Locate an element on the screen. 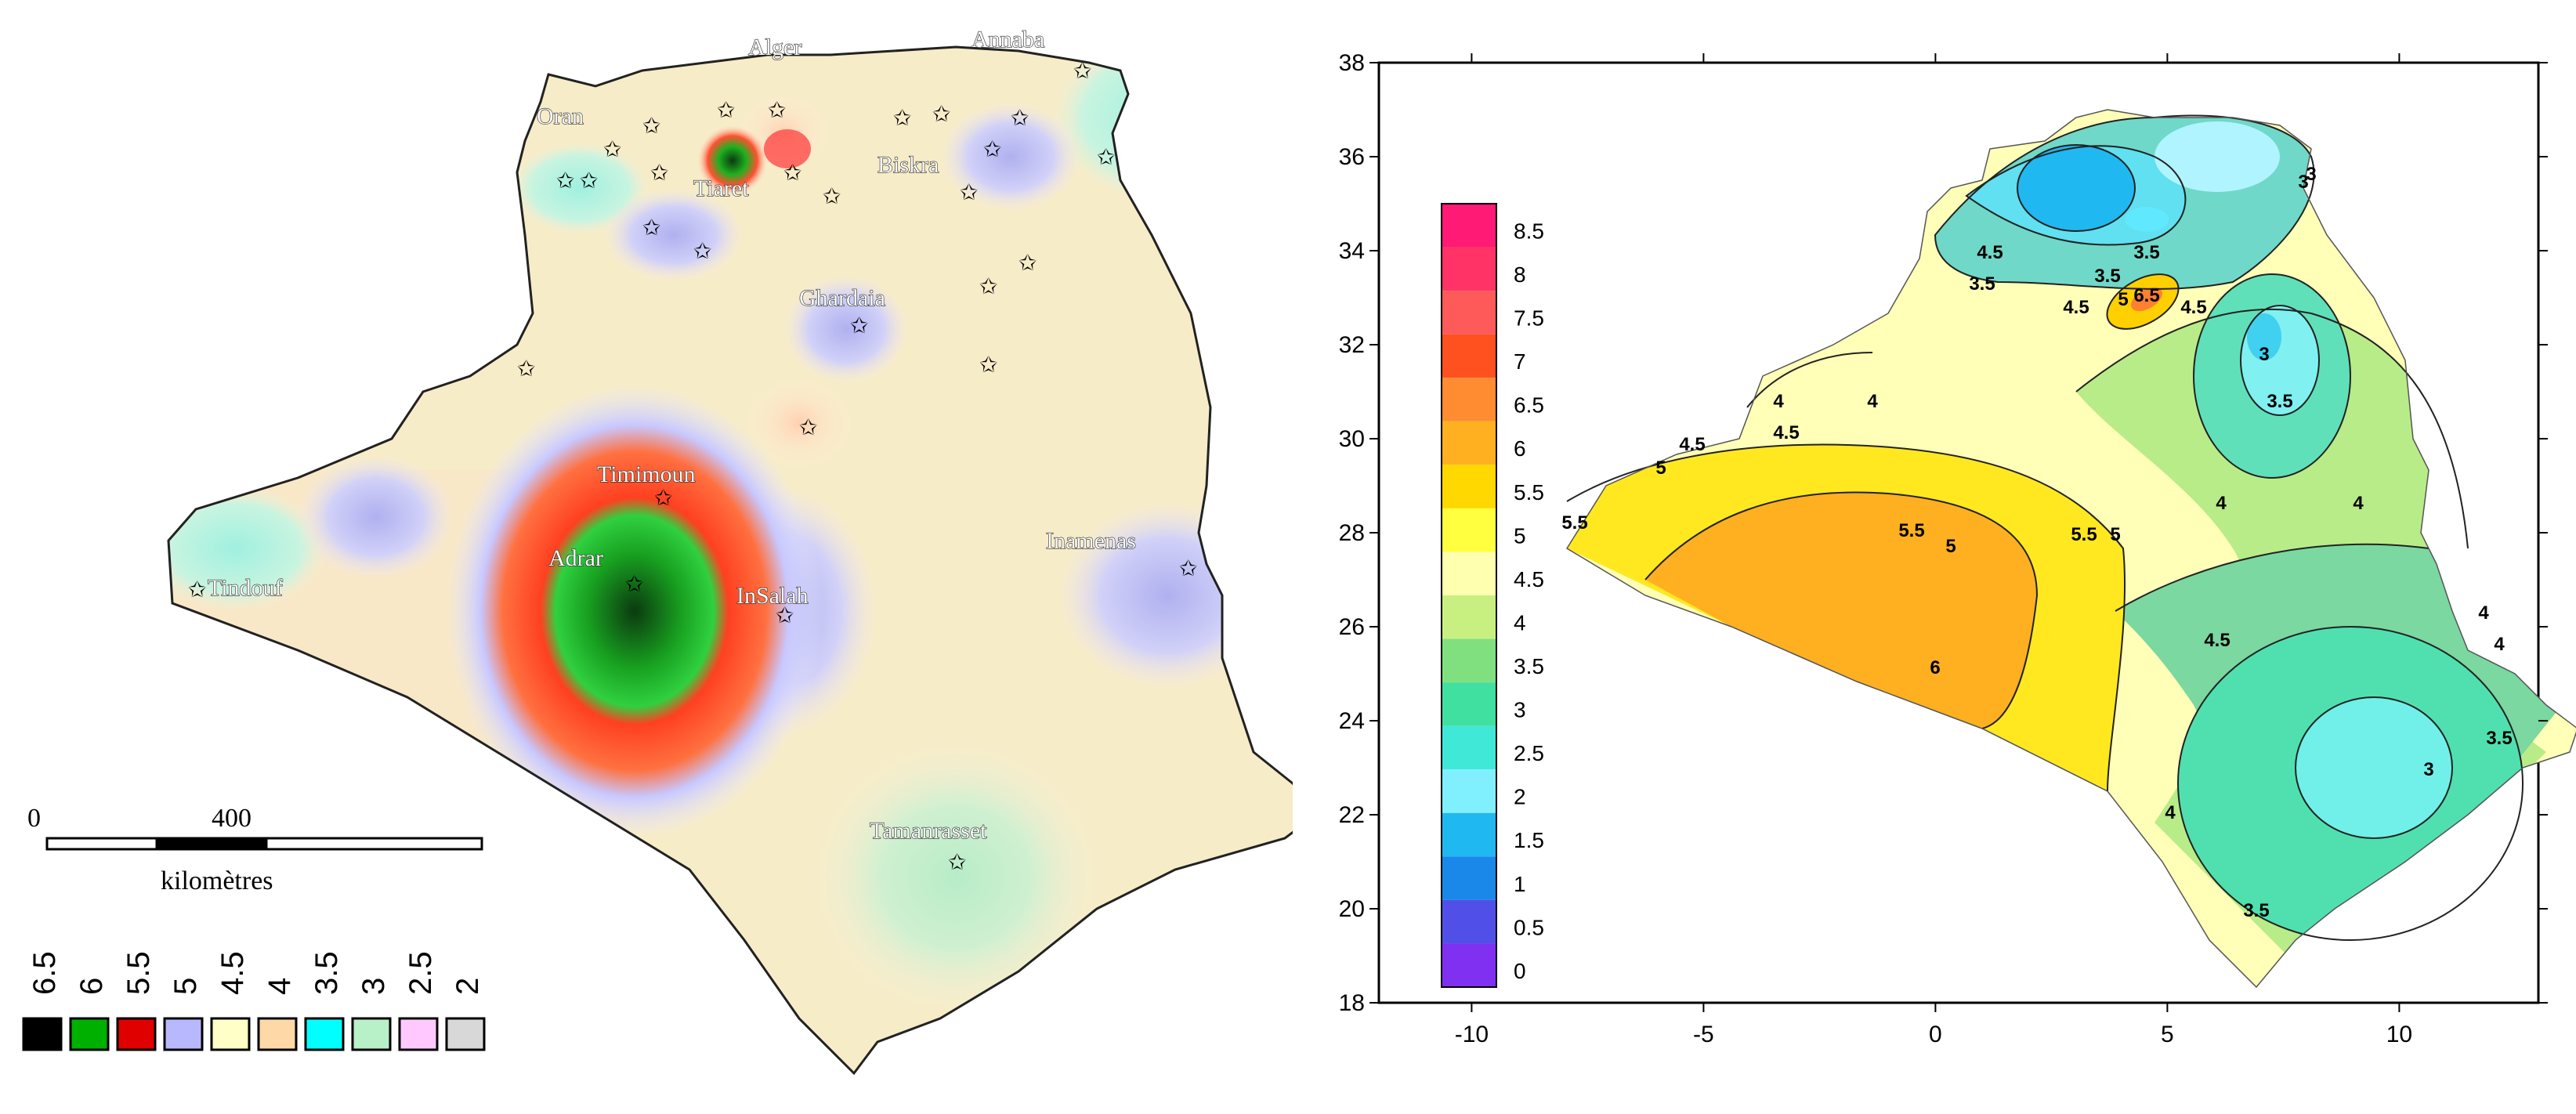 This screenshot has height=1114, width=2576. colorbar-label: 5 is located at coordinates (1520, 535).